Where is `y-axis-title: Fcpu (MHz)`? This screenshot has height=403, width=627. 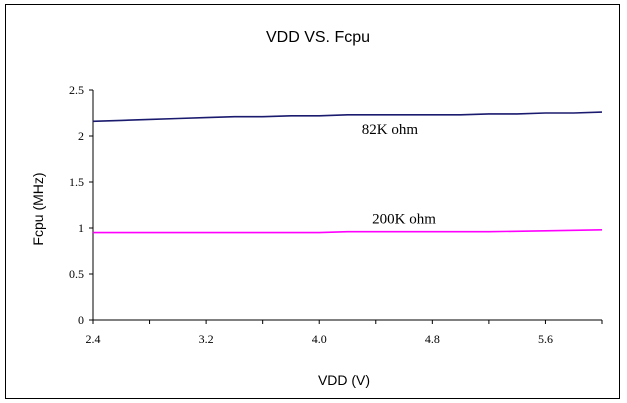 y-axis-title: Fcpu (MHz) is located at coordinates (38, 208).